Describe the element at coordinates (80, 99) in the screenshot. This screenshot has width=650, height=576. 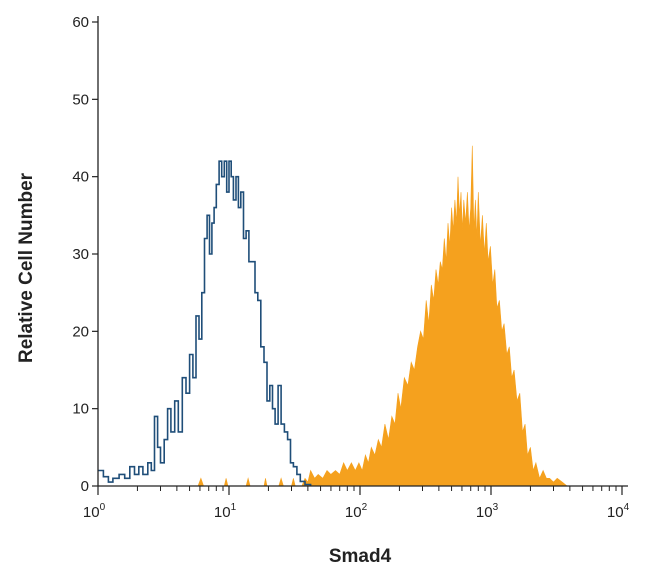
I see `y-tick-label: 50` at that location.